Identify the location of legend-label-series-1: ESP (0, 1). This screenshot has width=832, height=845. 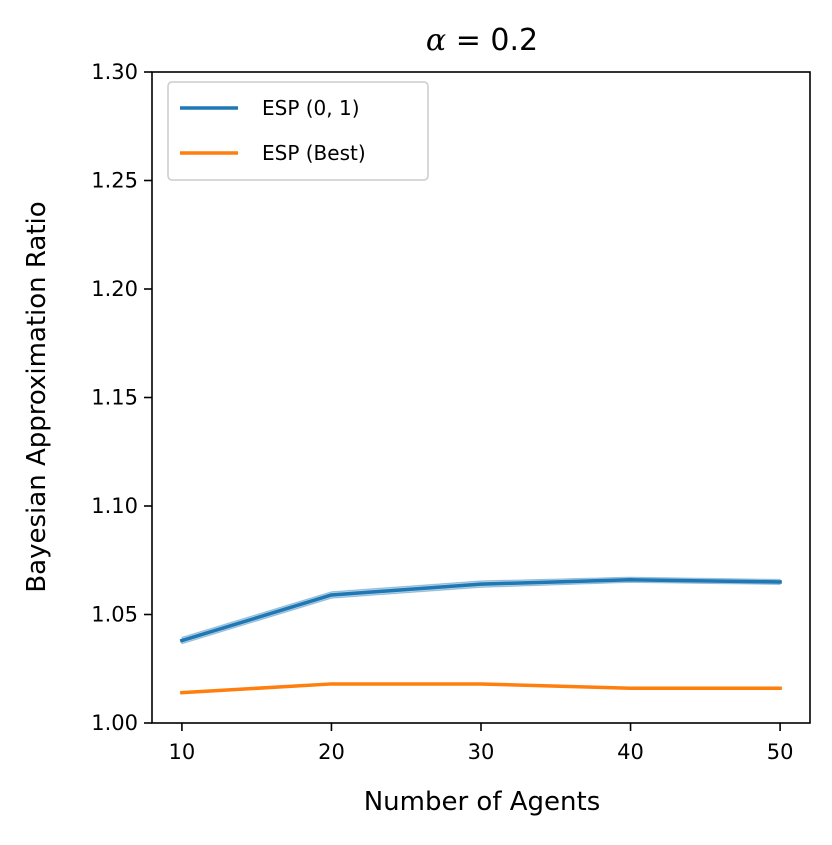
(311, 108).